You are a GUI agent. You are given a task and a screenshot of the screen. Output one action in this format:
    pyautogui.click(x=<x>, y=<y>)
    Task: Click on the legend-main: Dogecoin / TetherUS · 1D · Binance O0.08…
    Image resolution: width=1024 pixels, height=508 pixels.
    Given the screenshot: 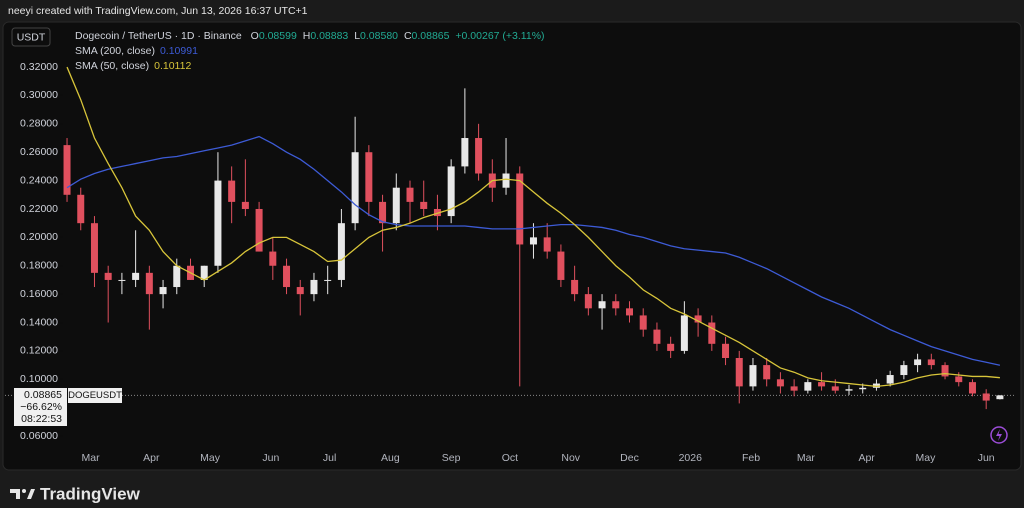 What is the action you would take?
    pyautogui.click(x=310, y=36)
    